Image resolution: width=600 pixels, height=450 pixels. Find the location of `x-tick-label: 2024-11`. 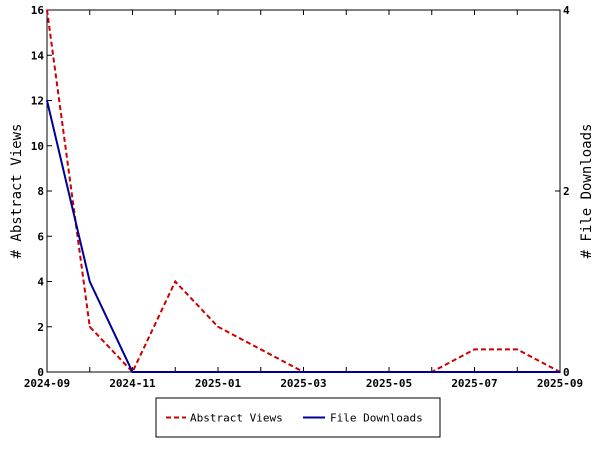

x-tick-label: 2024-11 is located at coordinates (132, 383).